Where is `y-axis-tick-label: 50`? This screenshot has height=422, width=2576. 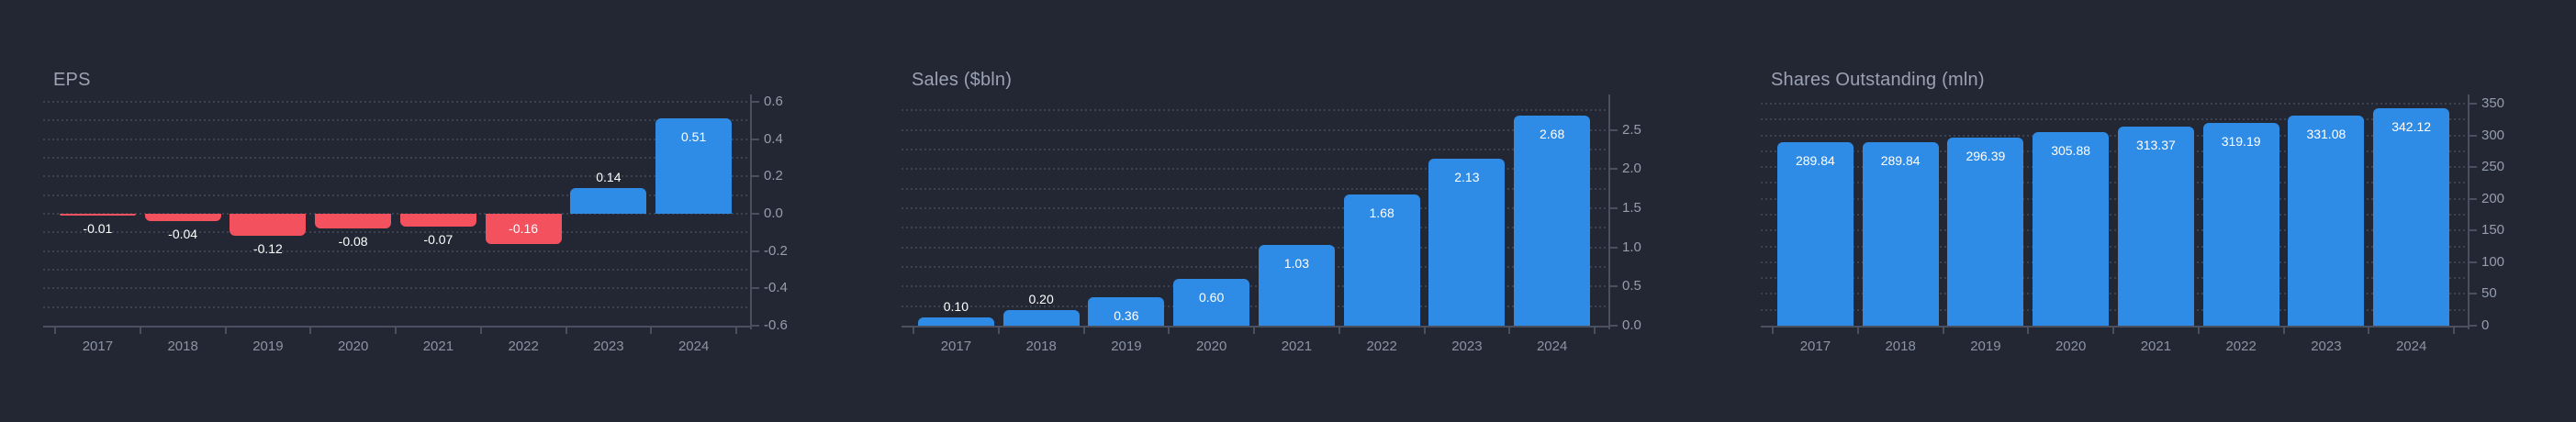
y-axis-tick-label: 50 is located at coordinates (2489, 293).